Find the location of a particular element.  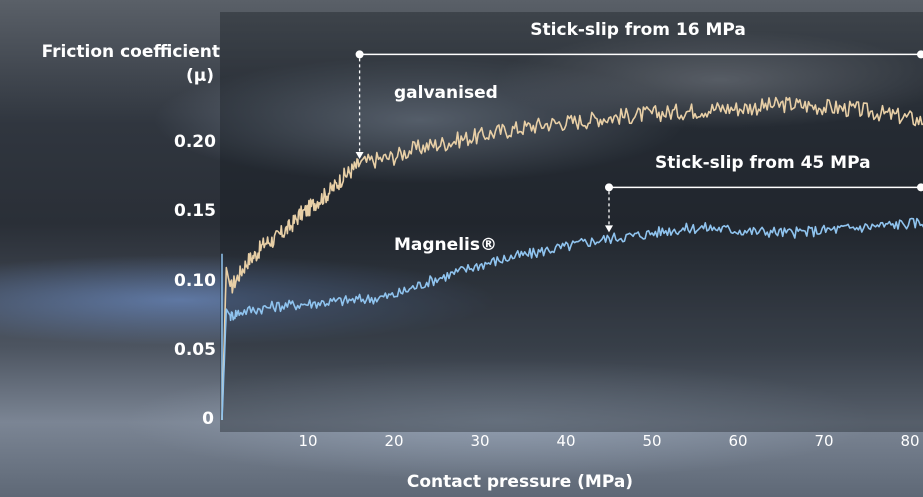

y-tick-label: 0.10 is located at coordinates (195, 280).